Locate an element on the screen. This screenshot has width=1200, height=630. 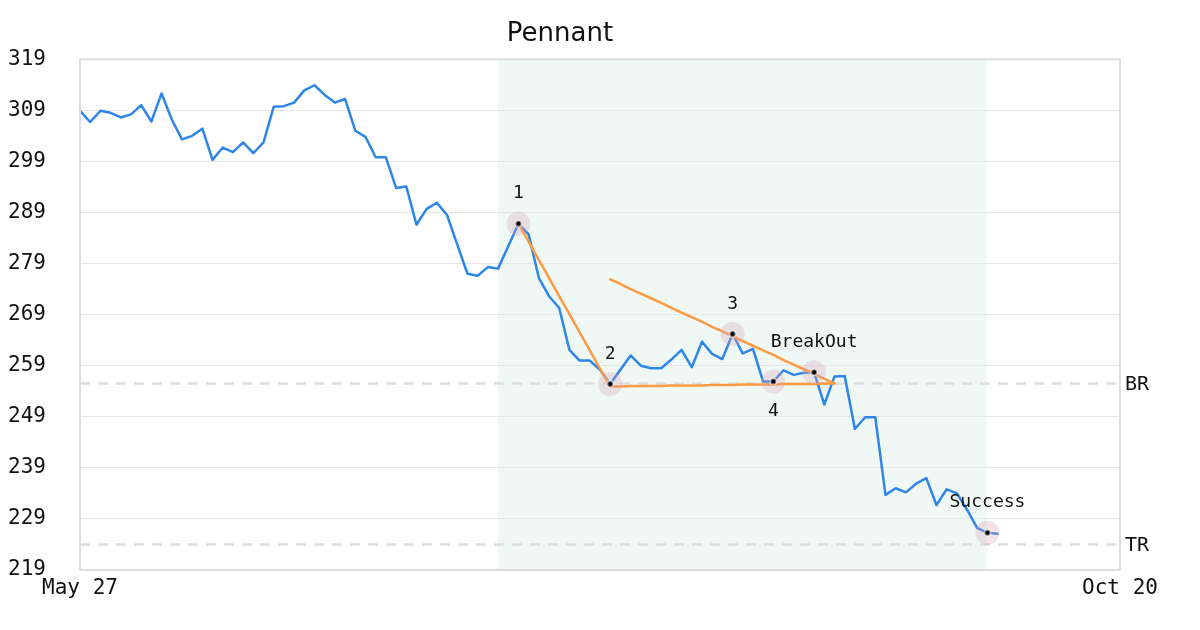
annotation: 1 is located at coordinates (518, 192).